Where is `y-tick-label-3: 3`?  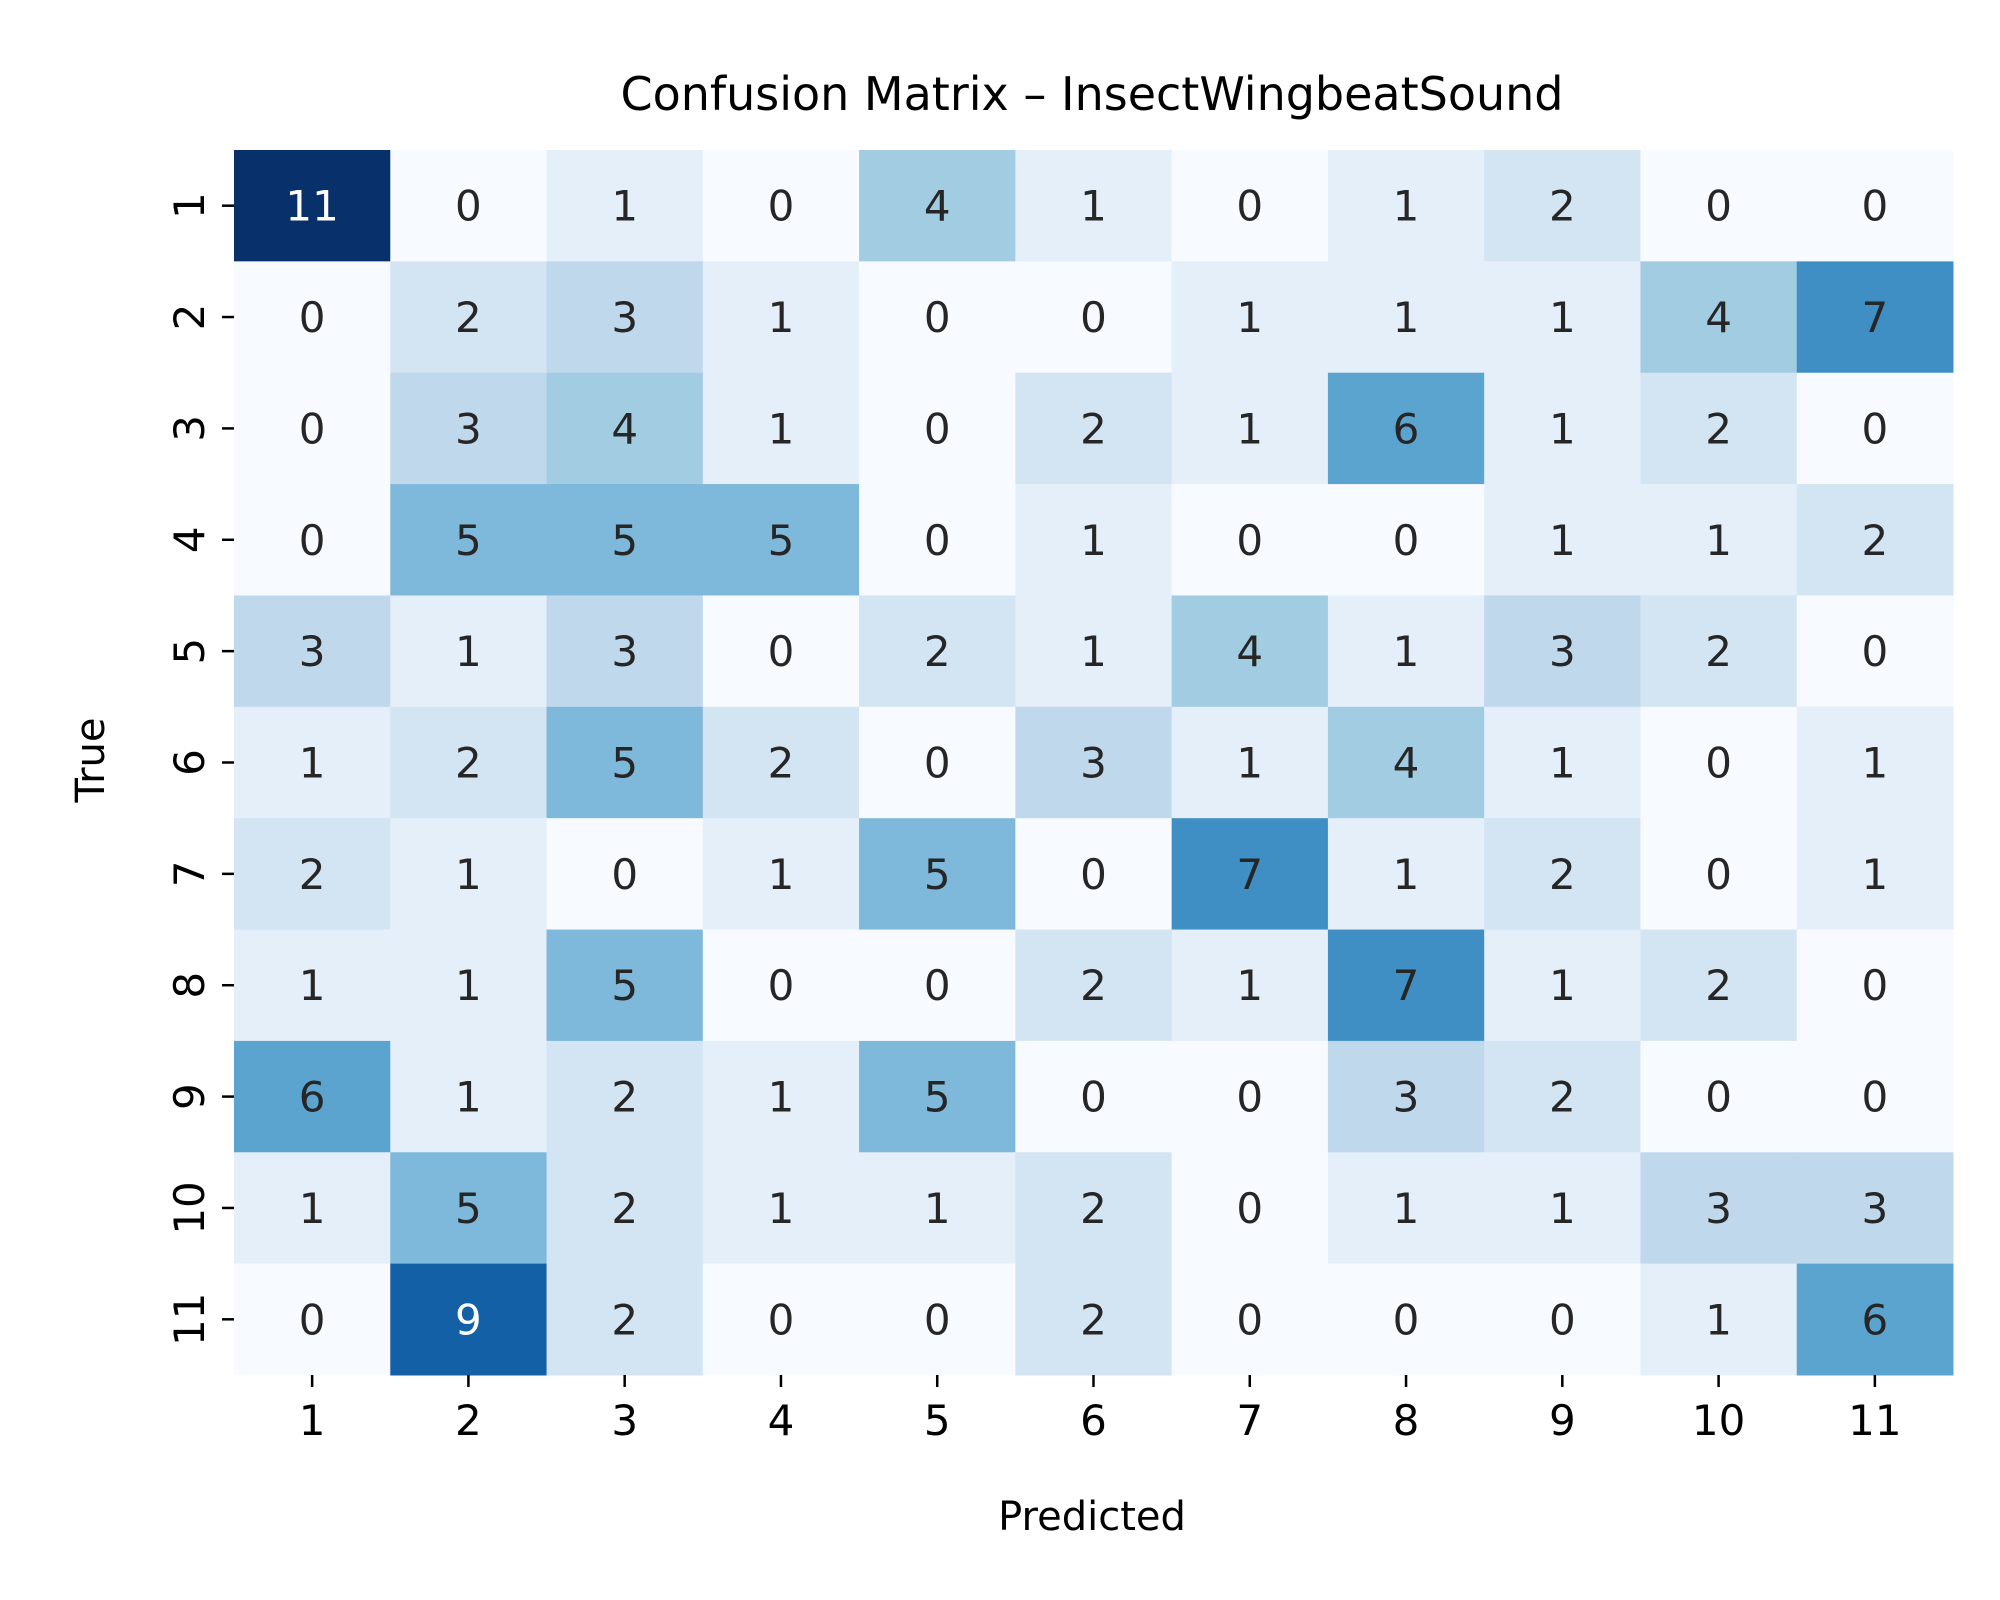
y-tick-label-3: 3 is located at coordinates (189, 428).